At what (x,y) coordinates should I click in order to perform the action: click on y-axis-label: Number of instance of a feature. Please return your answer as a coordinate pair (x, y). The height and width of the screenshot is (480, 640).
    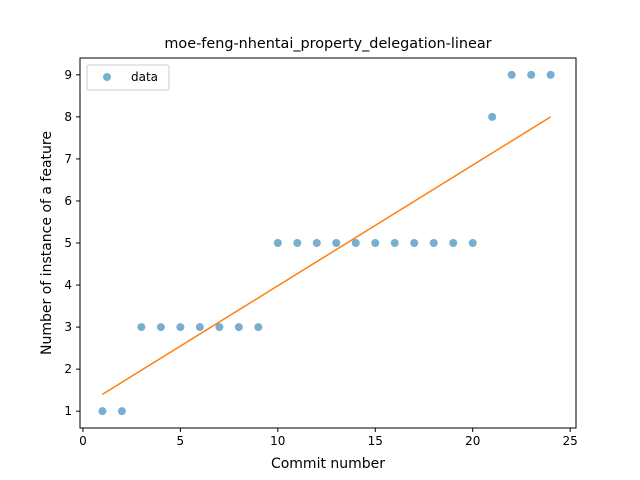
    Looking at the image, I should click on (47, 243).